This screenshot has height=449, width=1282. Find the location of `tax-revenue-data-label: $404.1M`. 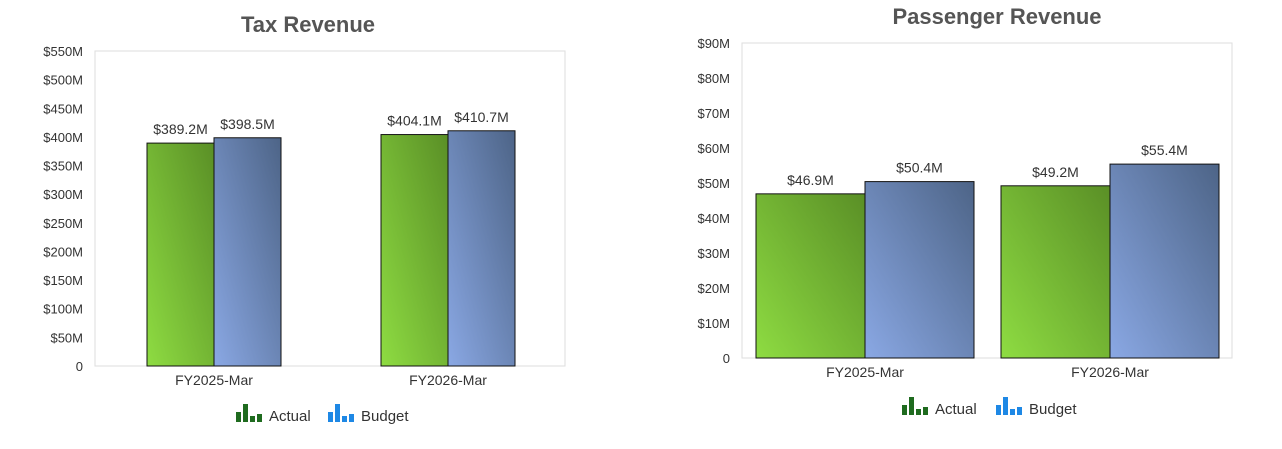

tax-revenue-data-label: $404.1M is located at coordinates (414, 121).